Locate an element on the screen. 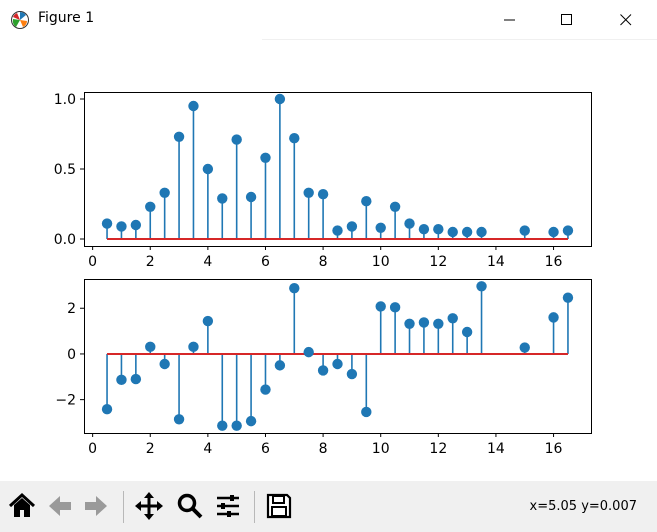 This screenshot has height=532, width=657. subplot-1-xtick-label: 4 is located at coordinates (207, 262).